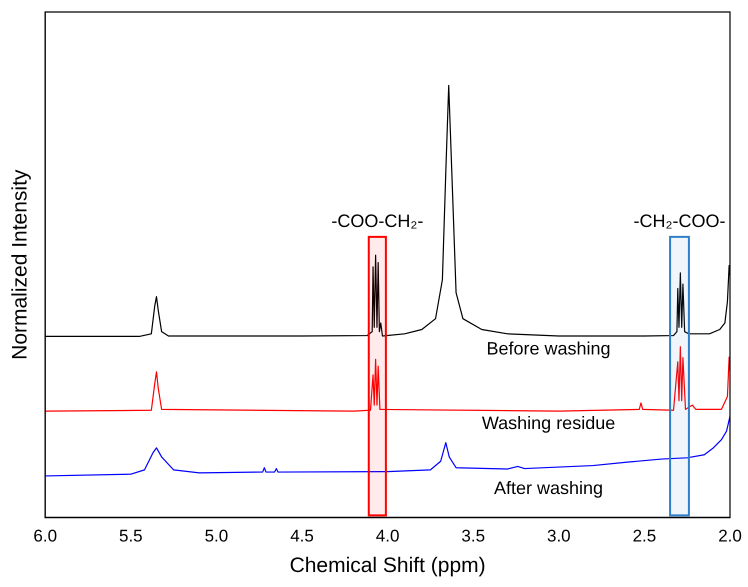 The height and width of the screenshot is (587, 748). I want to click on x-tick-label: 2.5, so click(644, 536).